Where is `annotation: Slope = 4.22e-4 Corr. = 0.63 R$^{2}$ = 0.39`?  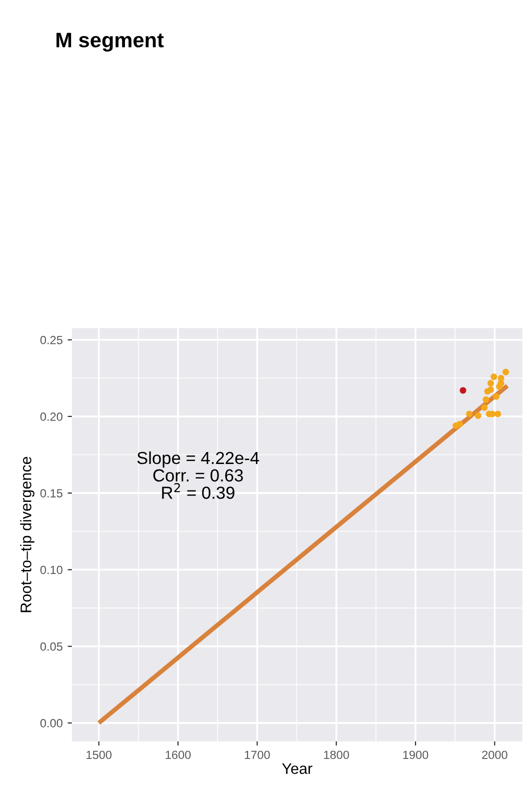 annotation: Slope = 4.22e-4 Corr. = 0.63 R$^{2}$ = 0.39 is located at coordinates (198, 475).